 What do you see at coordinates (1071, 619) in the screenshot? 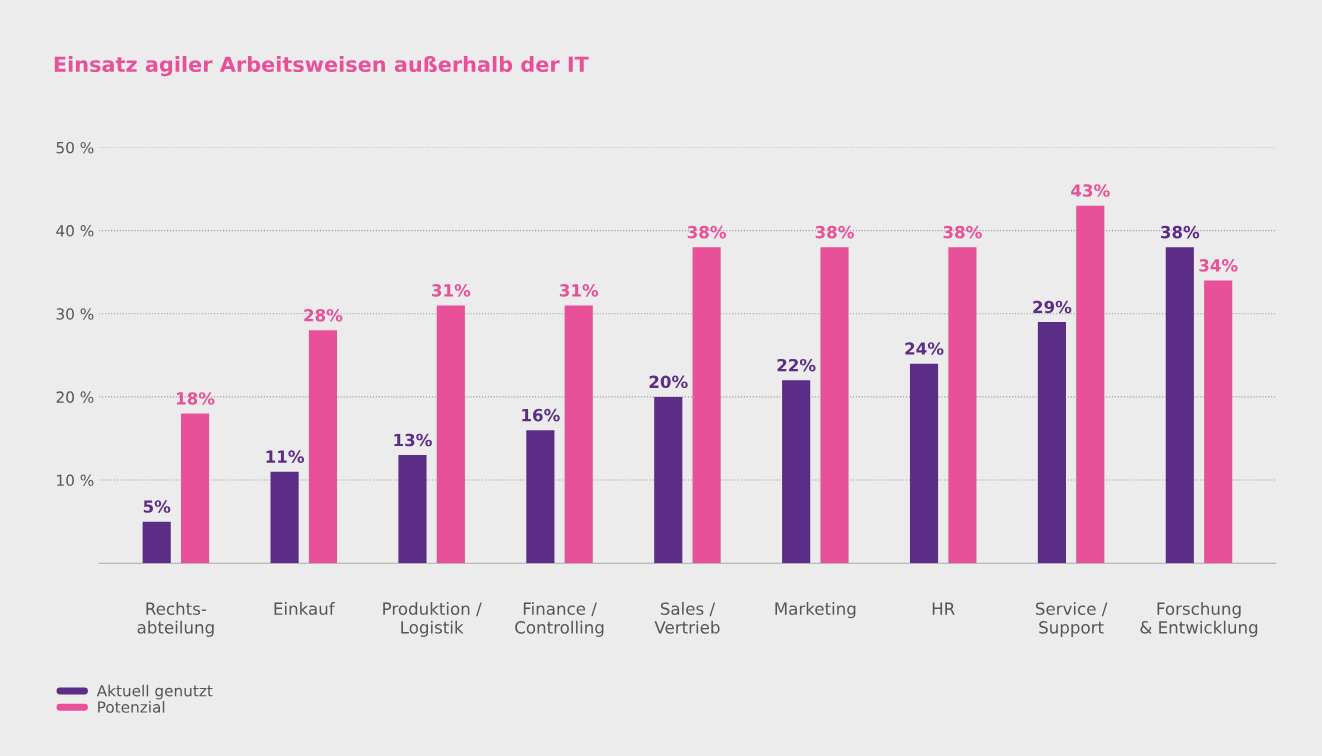
I see `x-tick-label: Service / Support` at bounding box center [1071, 619].